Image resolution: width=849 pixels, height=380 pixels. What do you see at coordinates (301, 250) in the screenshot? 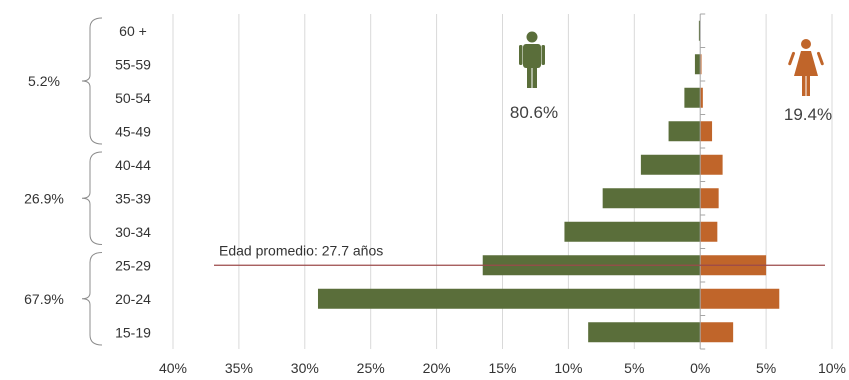
I see `average-age-label: Edad promedio: 27.7 años` at bounding box center [301, 250].